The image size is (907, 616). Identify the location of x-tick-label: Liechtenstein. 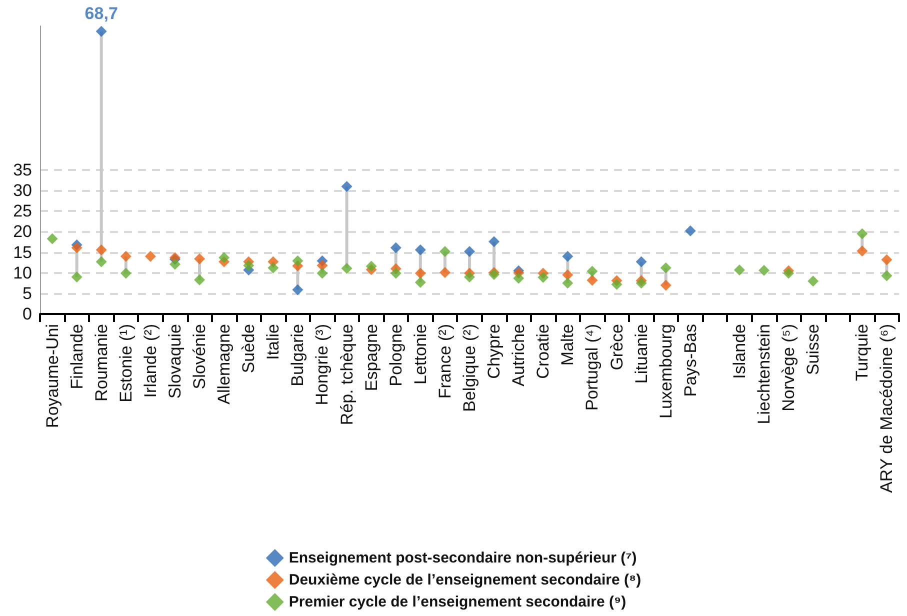
(764, 374).